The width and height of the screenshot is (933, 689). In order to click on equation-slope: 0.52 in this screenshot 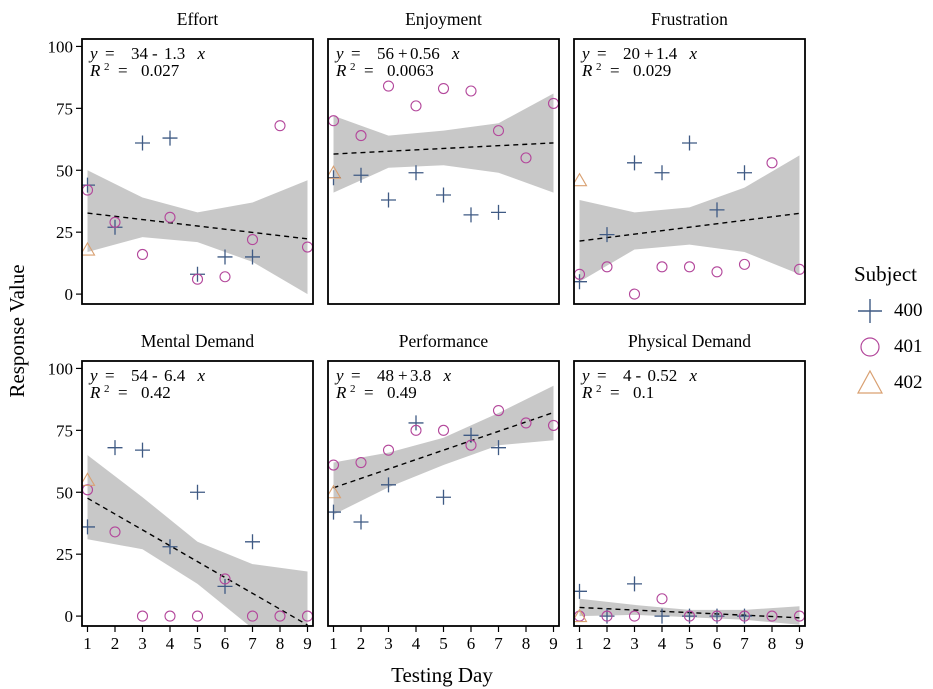, I will do `click(663, 375)`.